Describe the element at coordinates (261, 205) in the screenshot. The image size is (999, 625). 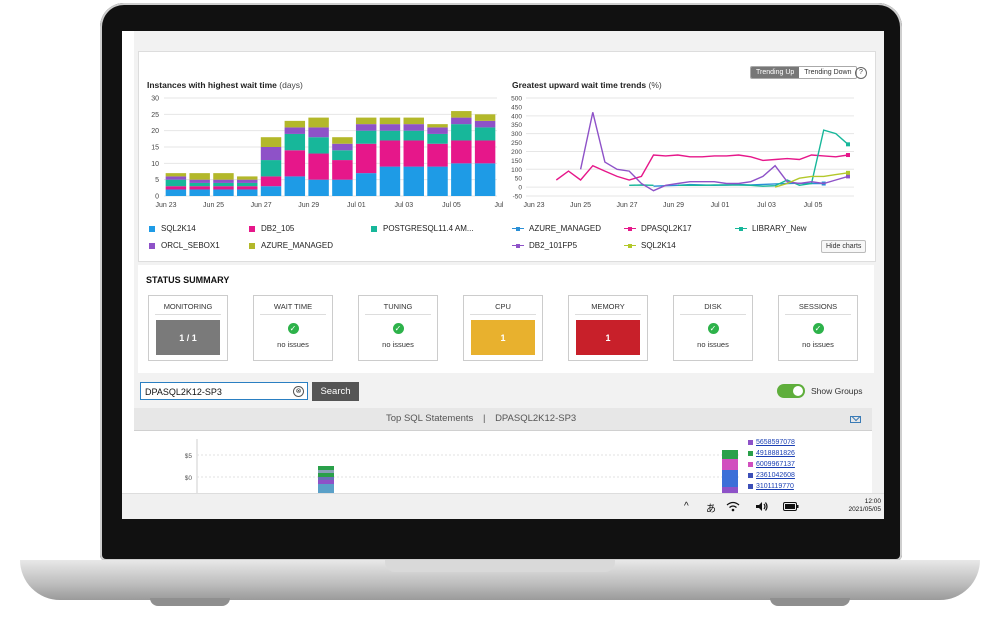
I see `left-xtick-label: Jun 27` at that location.